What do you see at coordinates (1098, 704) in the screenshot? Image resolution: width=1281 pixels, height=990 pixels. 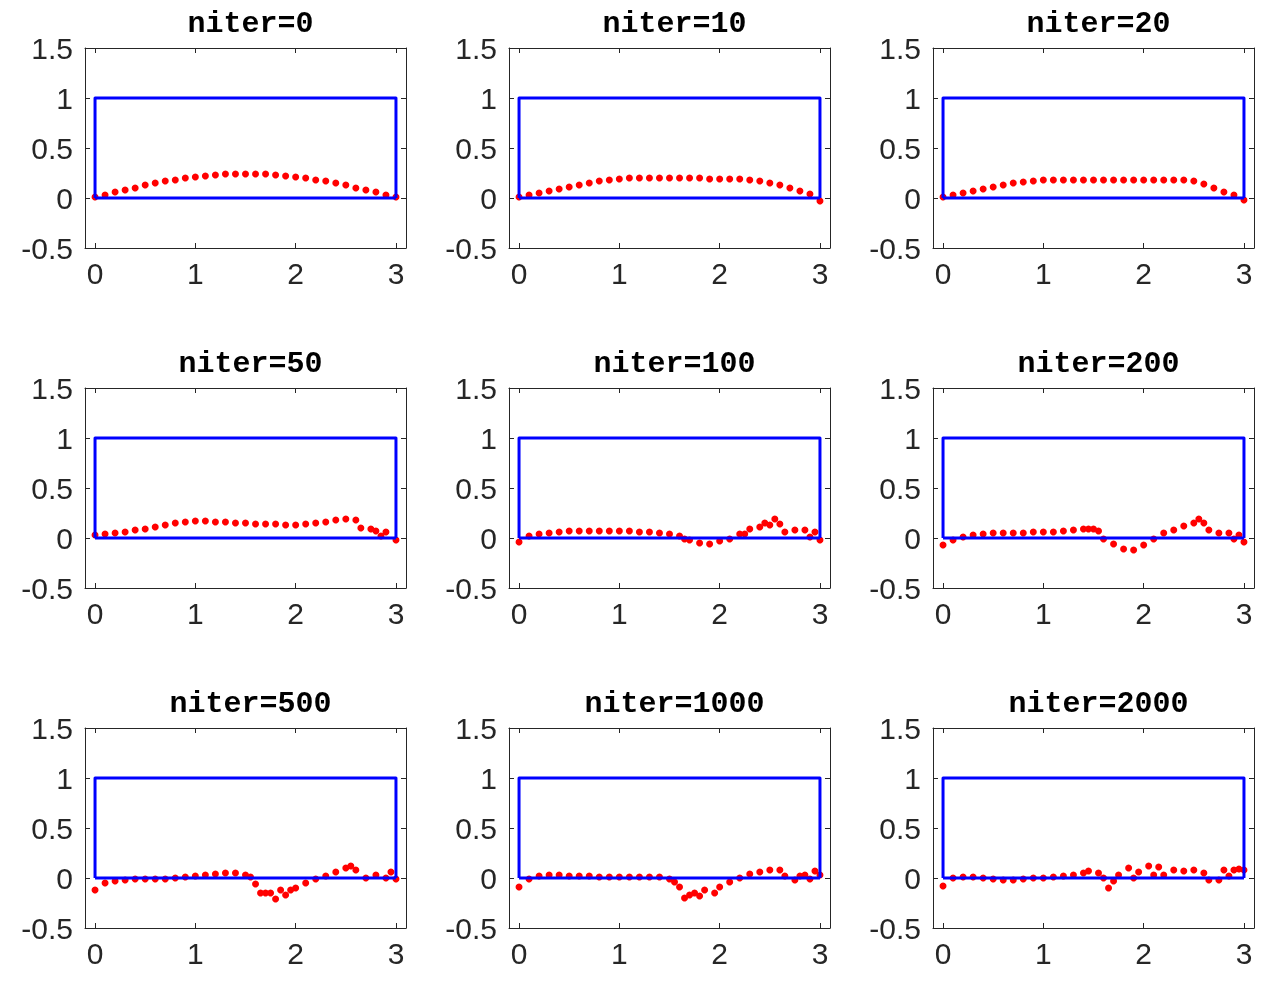 I see `chart-title: niter=2000` at bounding box center [1098, 704].